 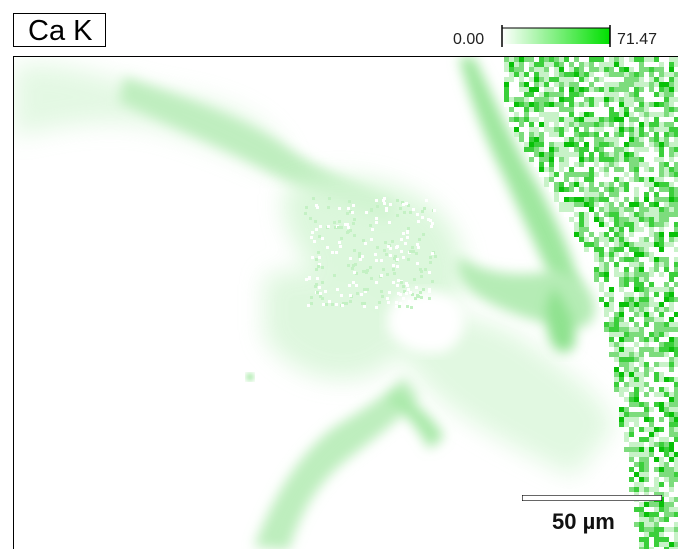 What do you see at coordinates (592, 498) in the screenshot?
I see `scalebar-line` at bounding box center [592, 498].